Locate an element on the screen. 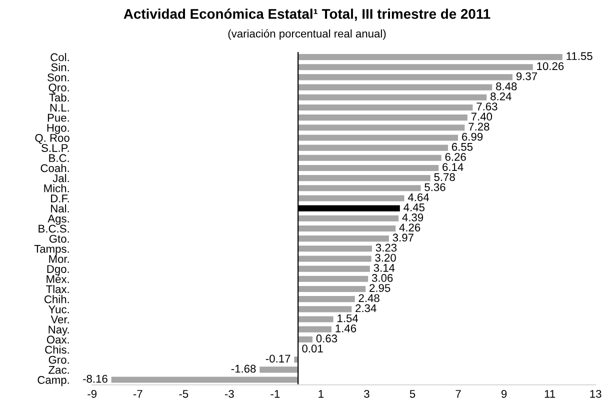  x-tick-label: -9 is located at coordinates (92, 394).